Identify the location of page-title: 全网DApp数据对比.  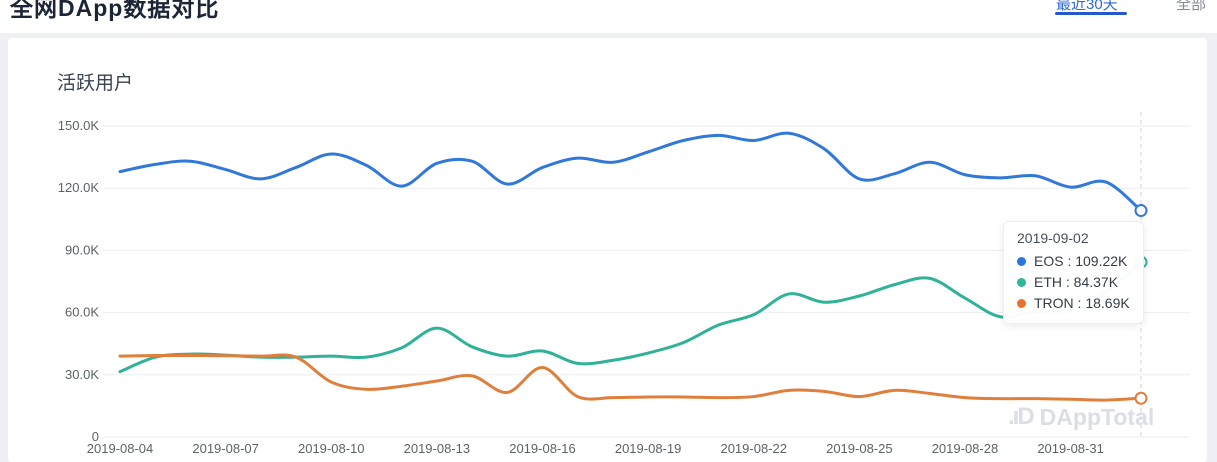
(115, 10).